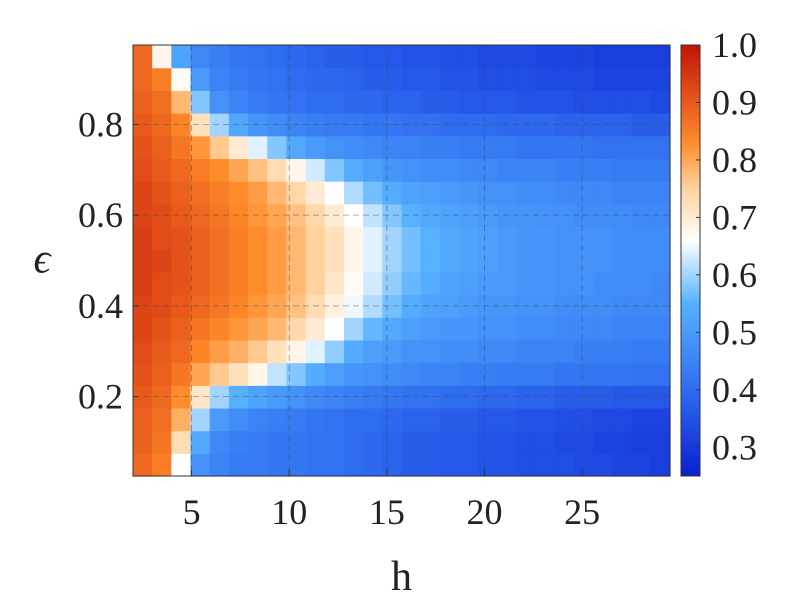 This screenshot has height=600, width=800. I want to click on y-tick-label: 0.8, so click(100, 124).